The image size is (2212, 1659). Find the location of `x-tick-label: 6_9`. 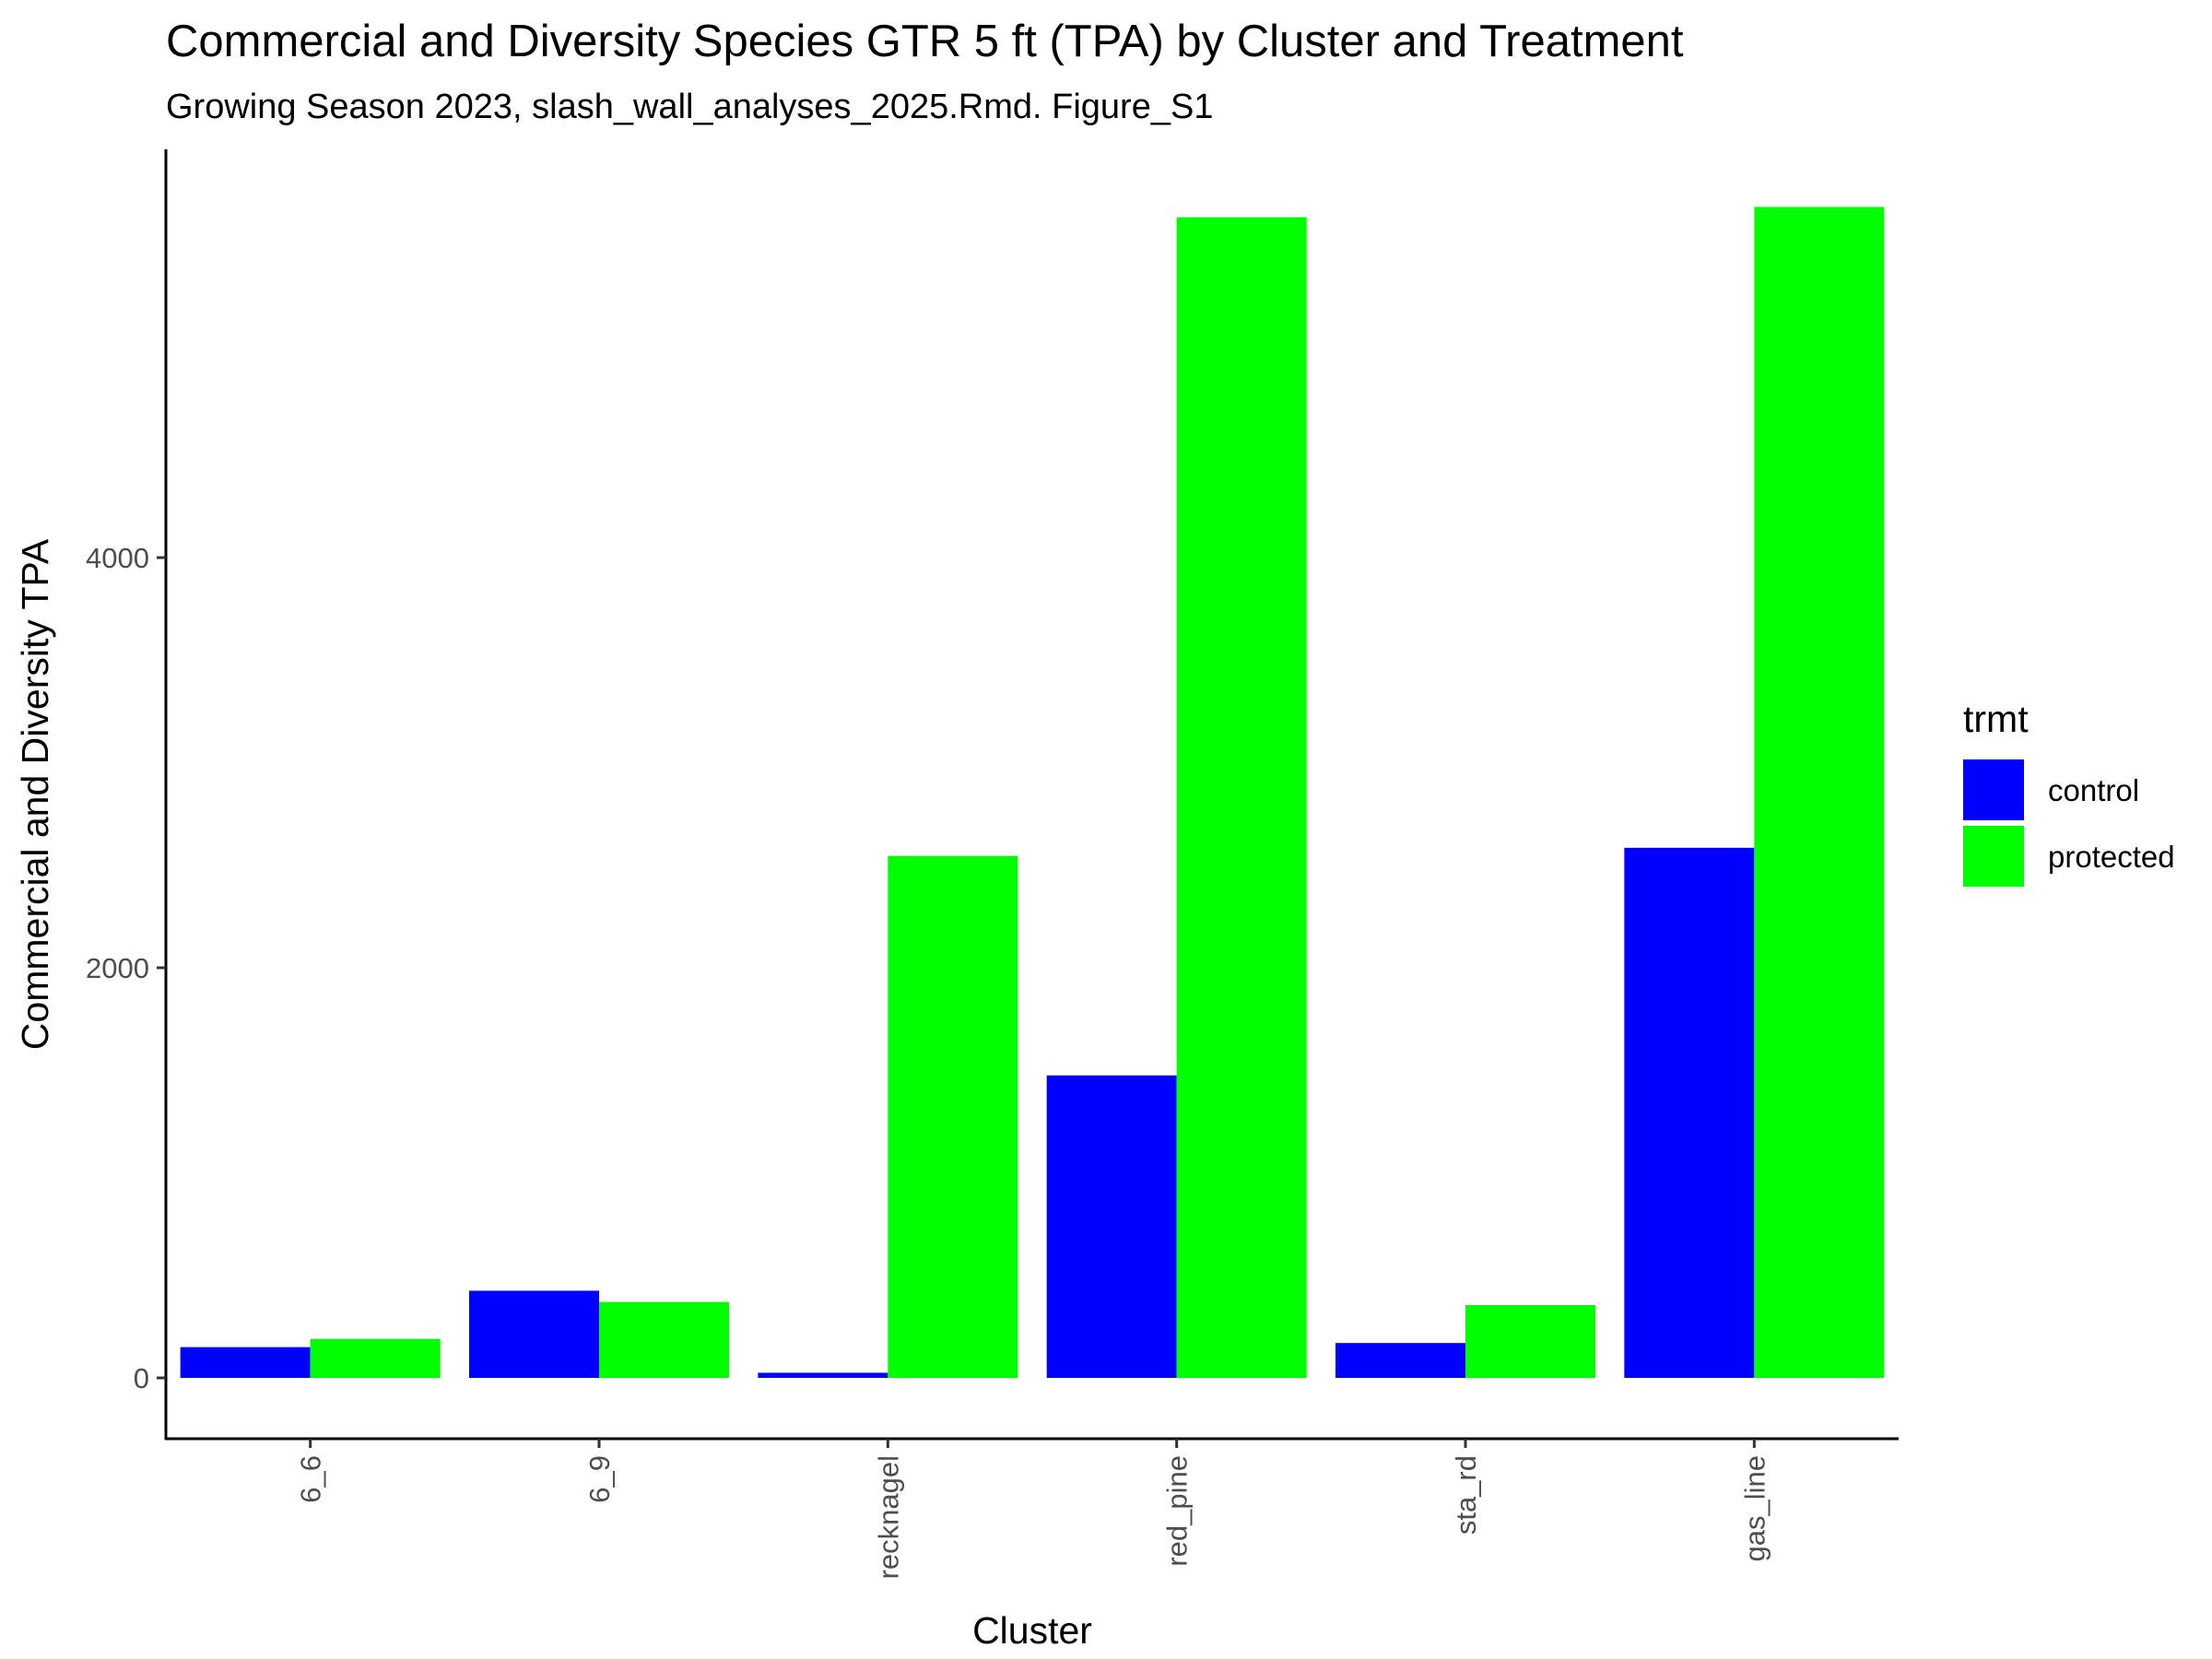

x-tick-label: 6_9 is located at coordinates (599, 1479).